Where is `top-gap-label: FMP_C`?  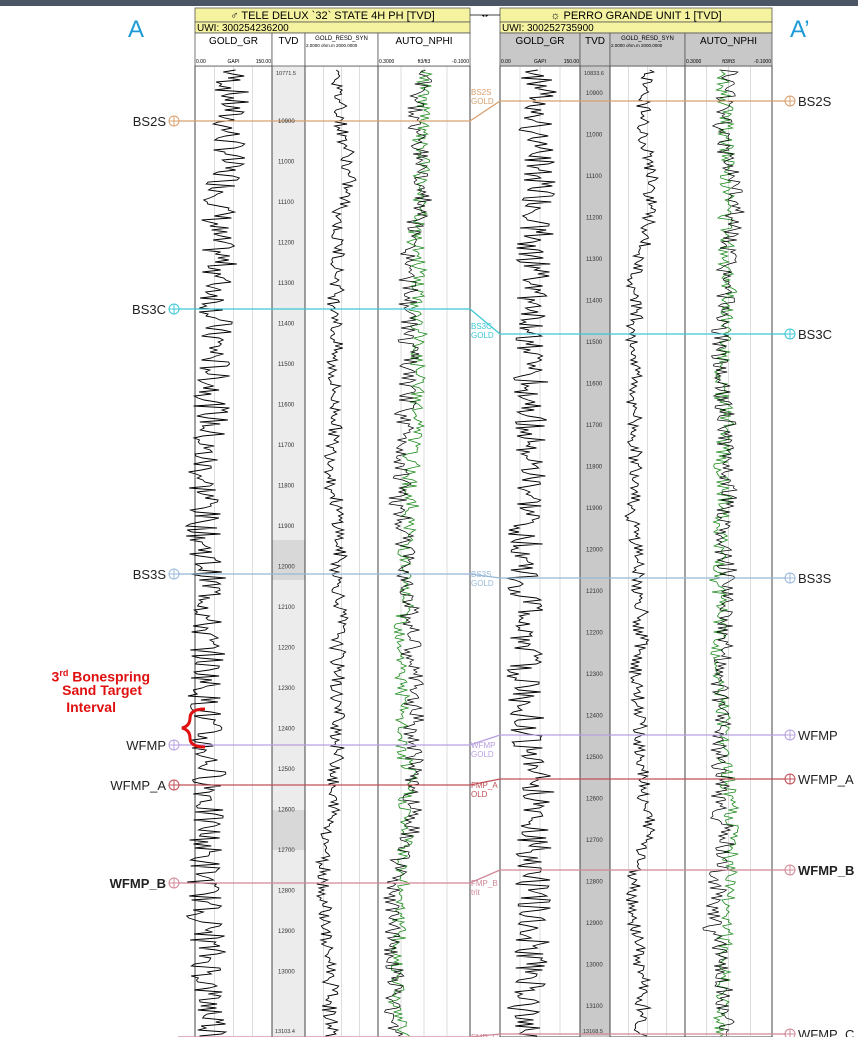 top-gap-label: FMP_C is located at coordinates (484, 1035).